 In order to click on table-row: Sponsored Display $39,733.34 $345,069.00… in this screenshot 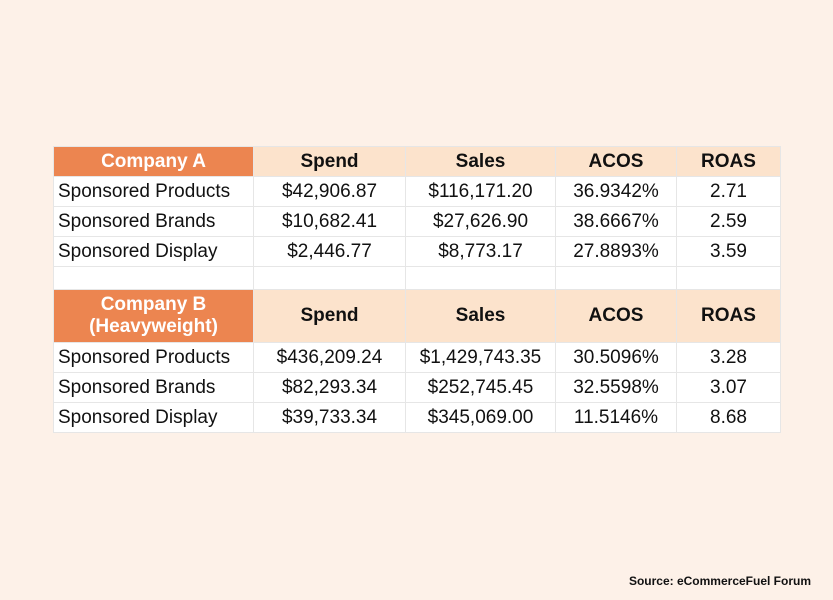, I will do `click(417, 417)`.